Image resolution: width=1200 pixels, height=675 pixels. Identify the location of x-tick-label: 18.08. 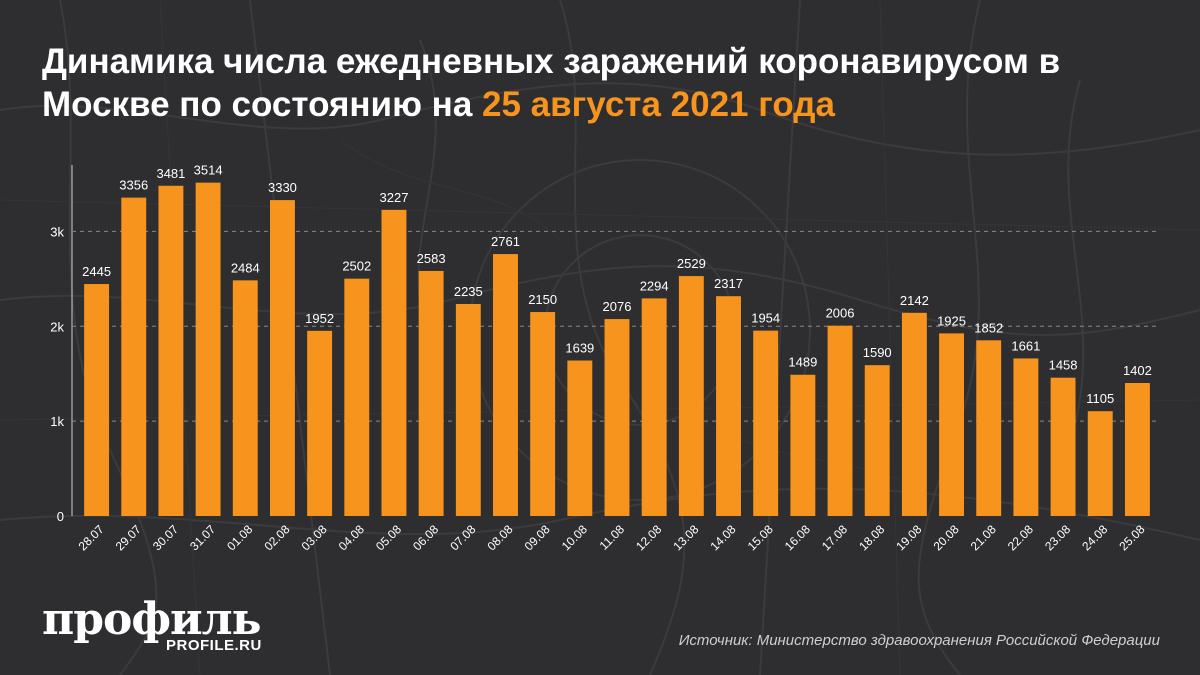
(871, 537).